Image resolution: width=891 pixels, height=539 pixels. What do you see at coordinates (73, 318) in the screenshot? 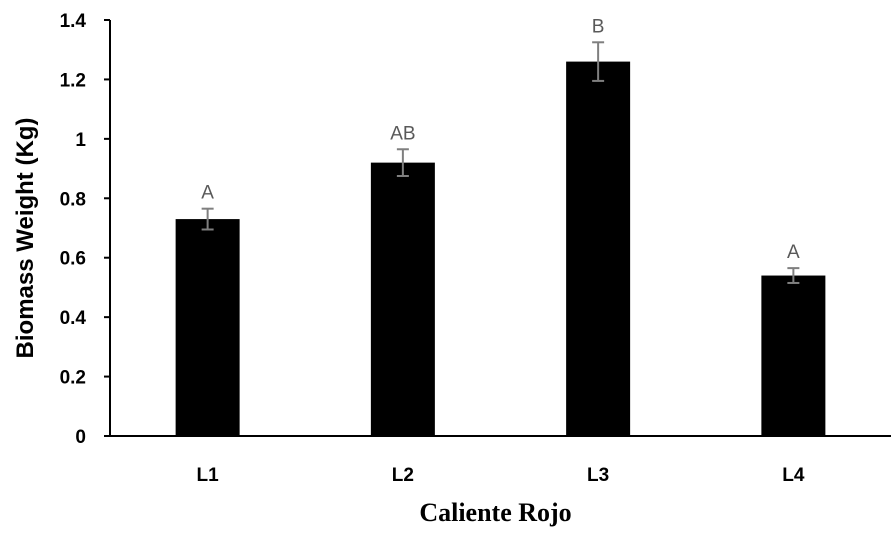
I see `y-tick-label: 0.4` at bounding box center [73, 318].